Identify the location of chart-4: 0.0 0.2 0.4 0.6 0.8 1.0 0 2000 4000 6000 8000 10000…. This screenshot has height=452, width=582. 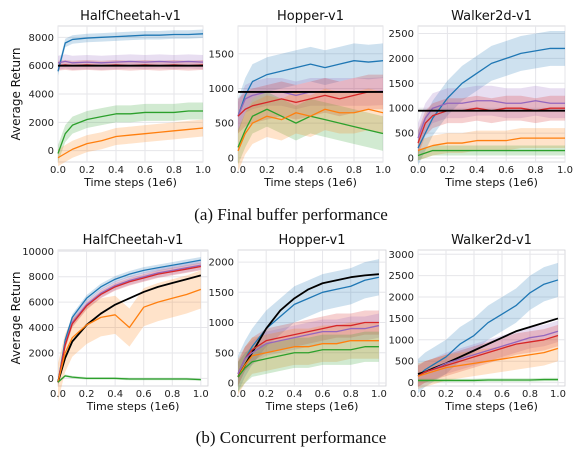
(109, 323).